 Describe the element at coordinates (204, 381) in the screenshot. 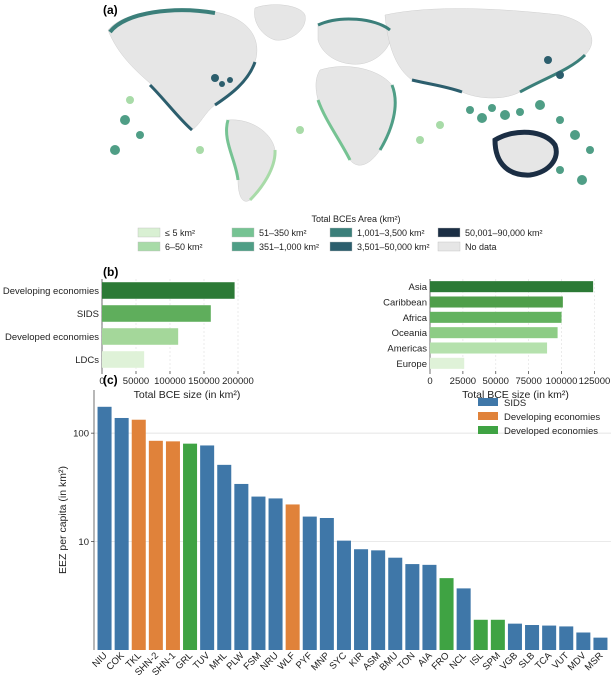

I see `economy-chart-xtick-label: 150000` at that location.